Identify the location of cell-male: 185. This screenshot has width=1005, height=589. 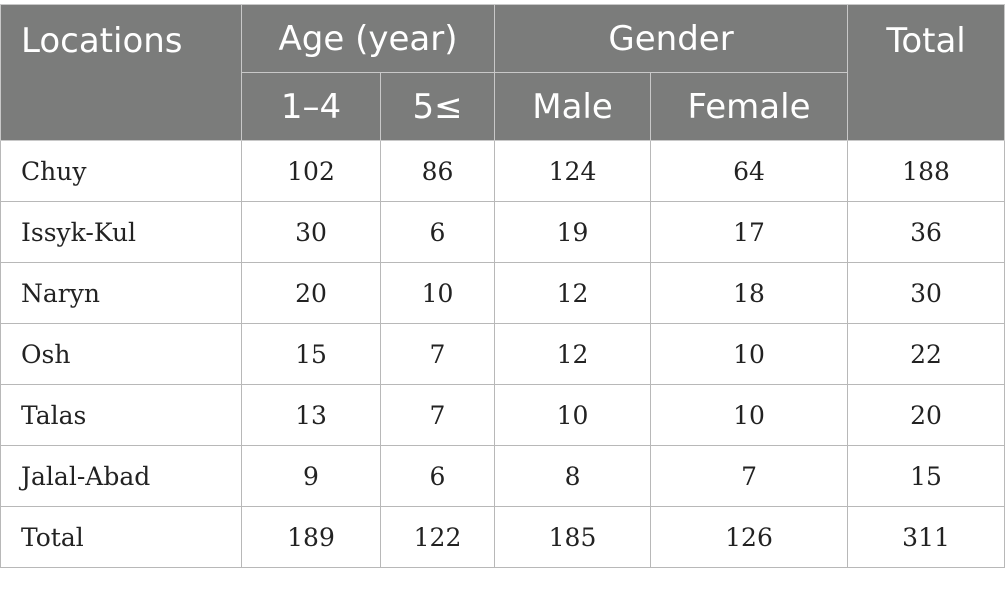
(573, 537).